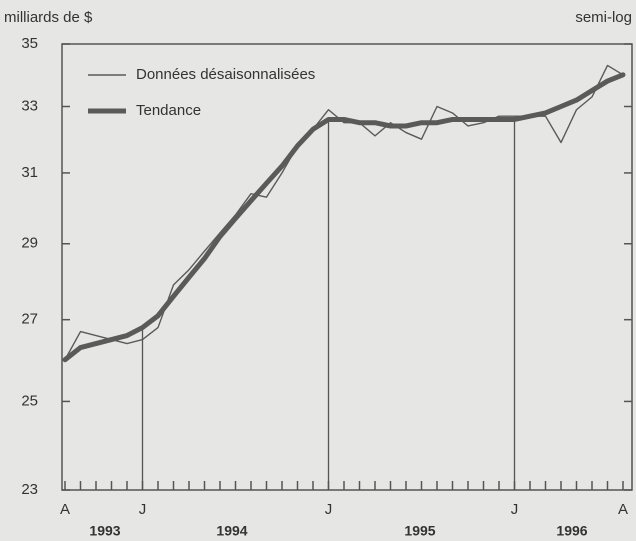 The height and width of the screenshot is (541, 636). What do you see at coordinates (571, 531) in the screenshot?
I see `year-label: 1996` at bounding box center [571, 531].